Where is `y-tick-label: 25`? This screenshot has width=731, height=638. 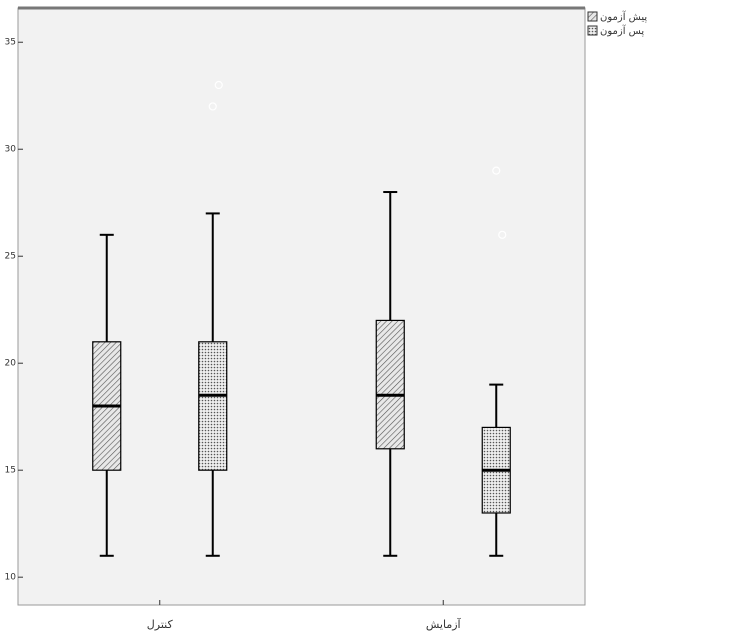
y-tick-label: 25 is located at coordinates (10, 257).